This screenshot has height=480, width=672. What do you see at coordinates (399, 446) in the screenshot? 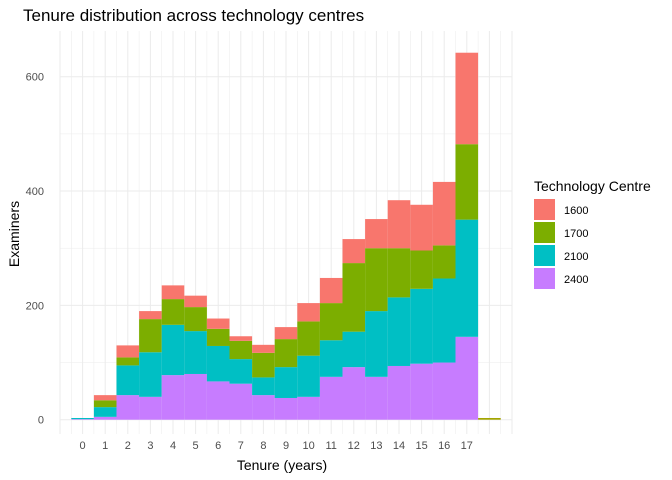
I see `x-tick-label: 14` at bounding box center [399, 446].